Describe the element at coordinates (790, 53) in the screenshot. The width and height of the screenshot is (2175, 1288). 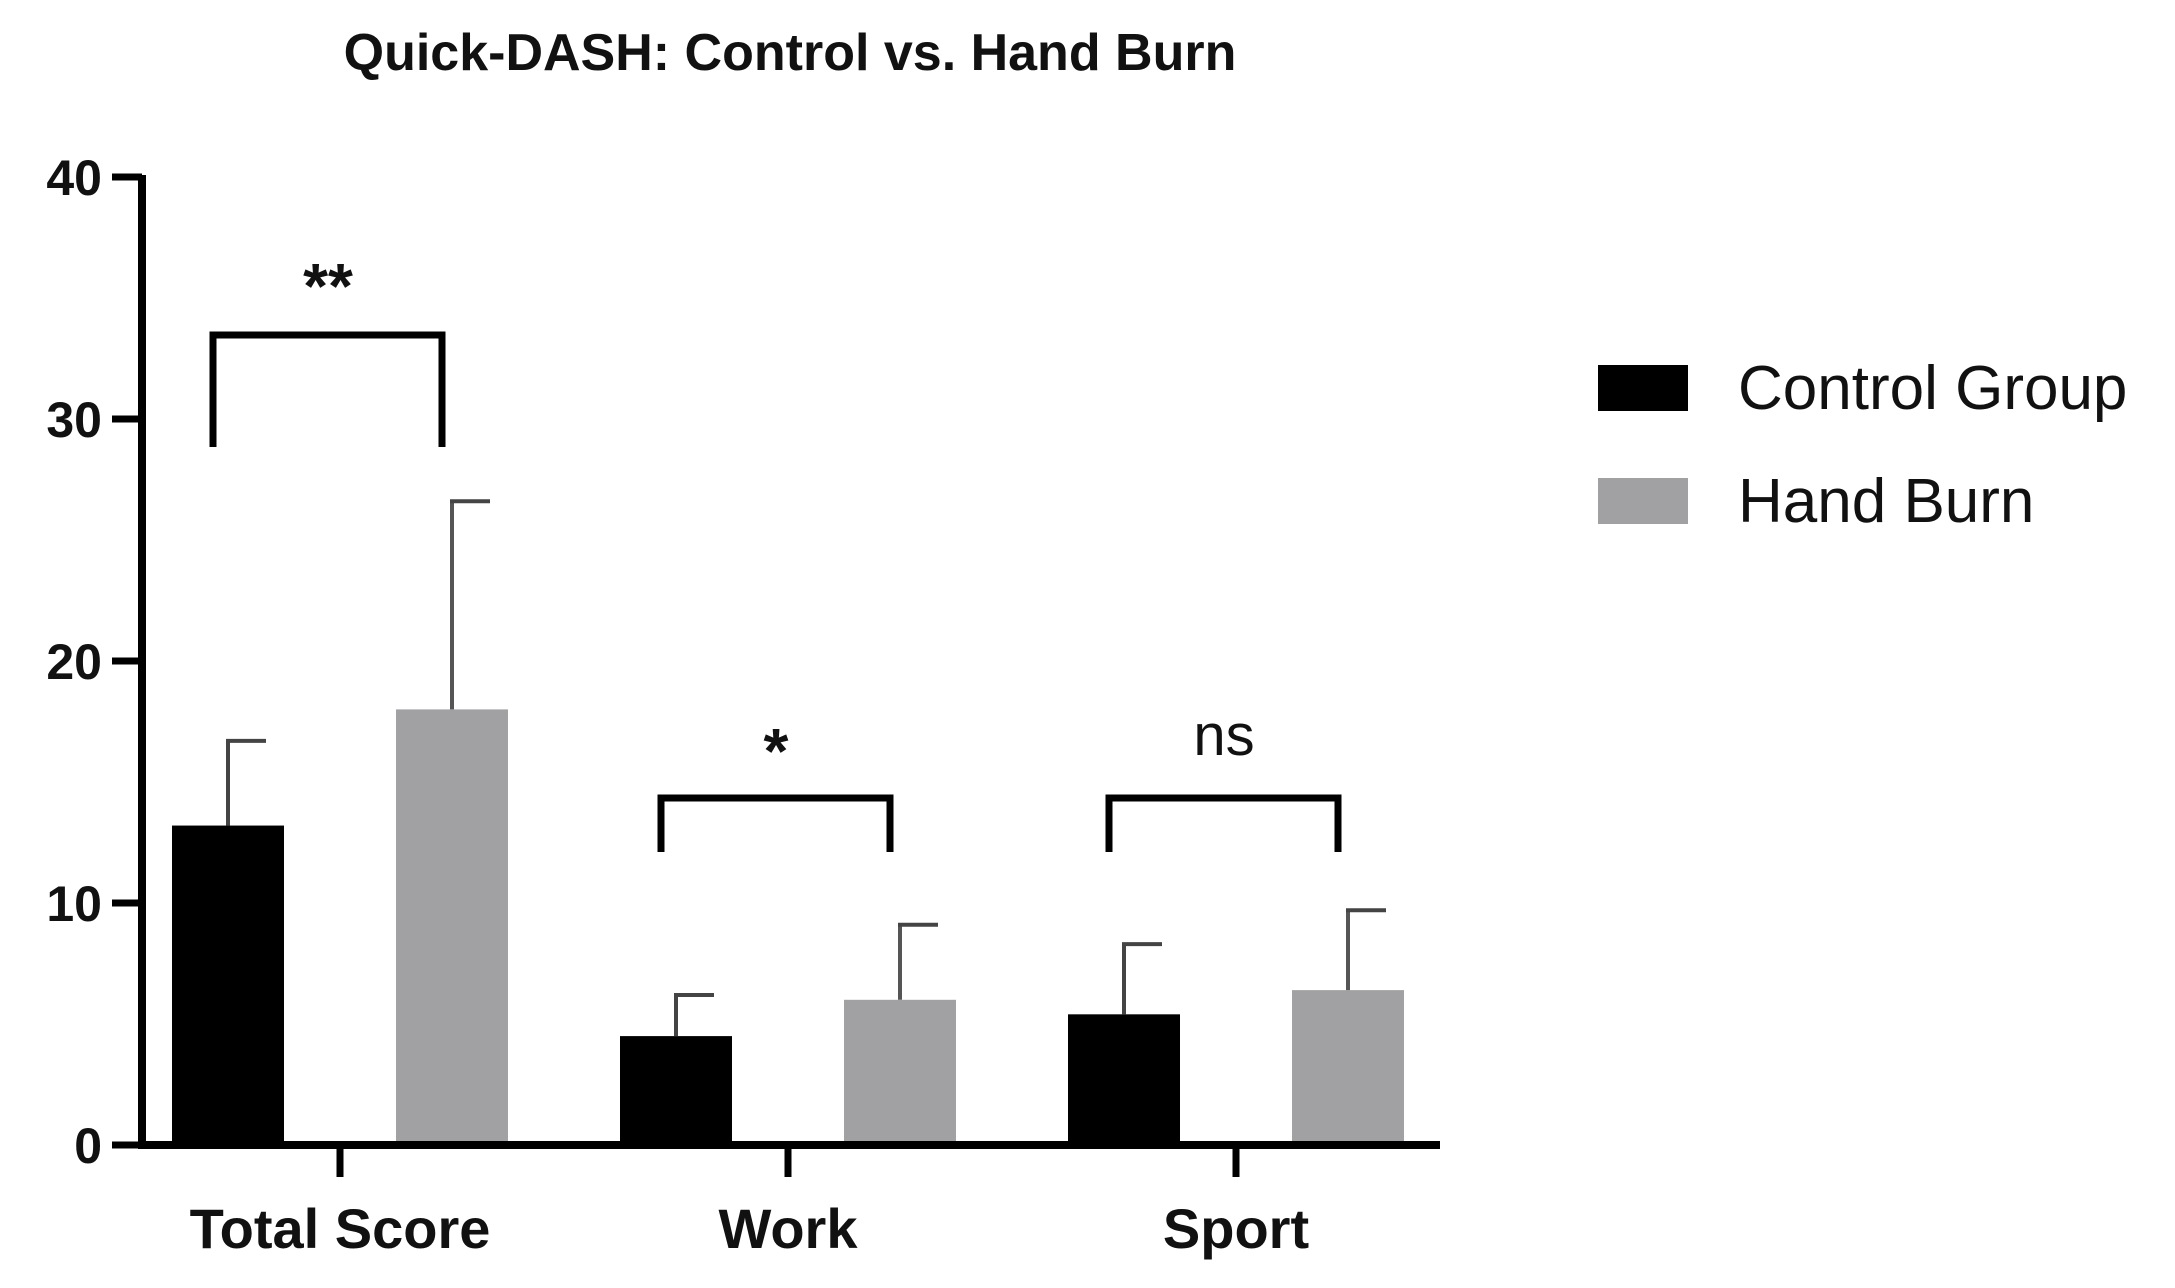
I see `chart-title: Quick-DASH: Control vs. Hand Burn` at that location.